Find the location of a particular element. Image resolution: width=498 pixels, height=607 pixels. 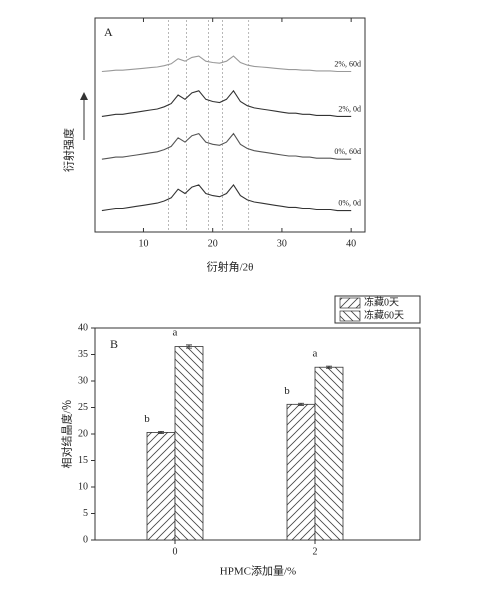

x-axis-label: 衍射角/2θ is located at coordinates (230, 267).